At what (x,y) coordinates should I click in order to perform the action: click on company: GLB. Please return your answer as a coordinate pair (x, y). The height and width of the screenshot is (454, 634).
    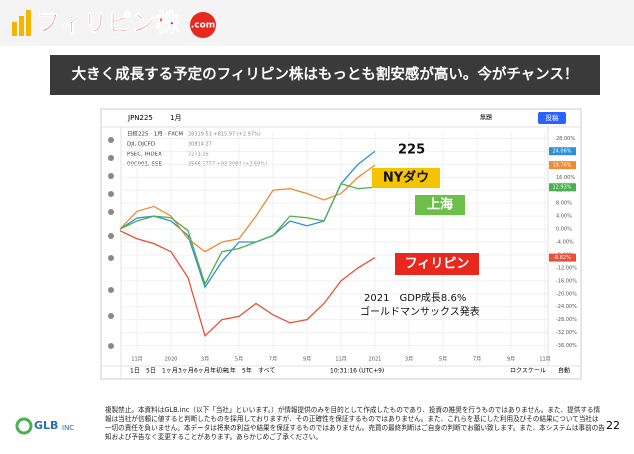
    Looking at the image, I should click on (46, 425).